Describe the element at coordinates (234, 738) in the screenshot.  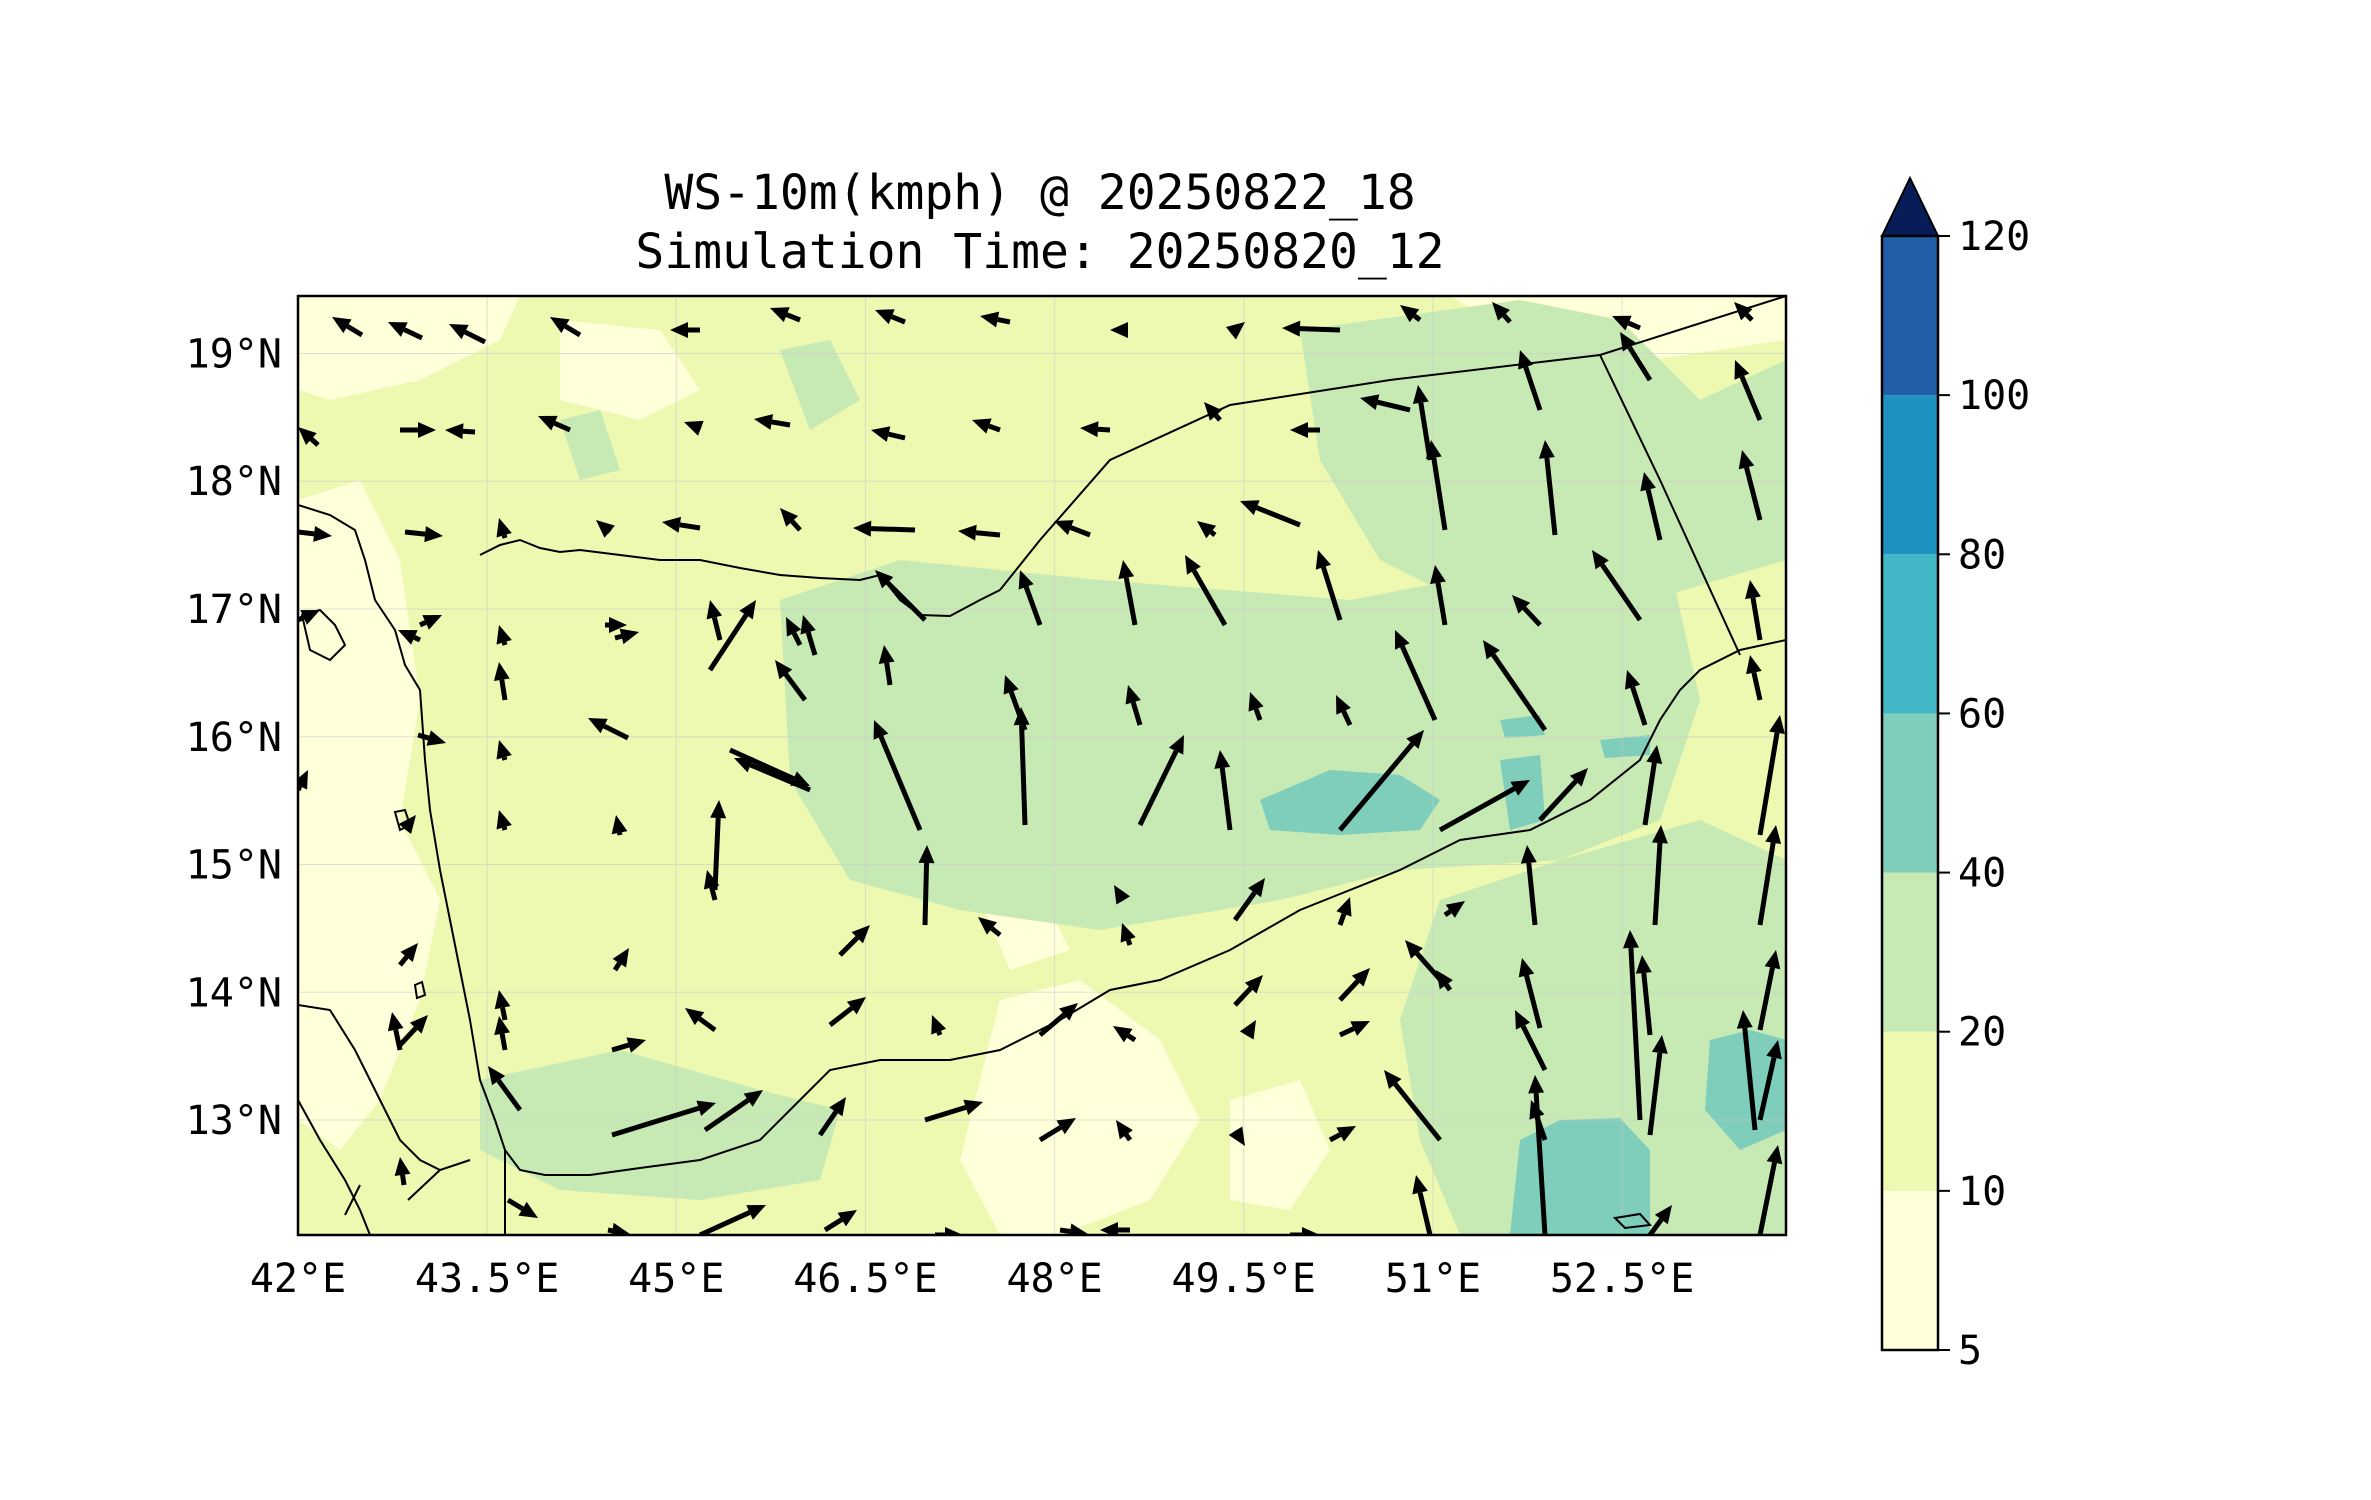
I see `lat-tick-label: 16°N` at that location.